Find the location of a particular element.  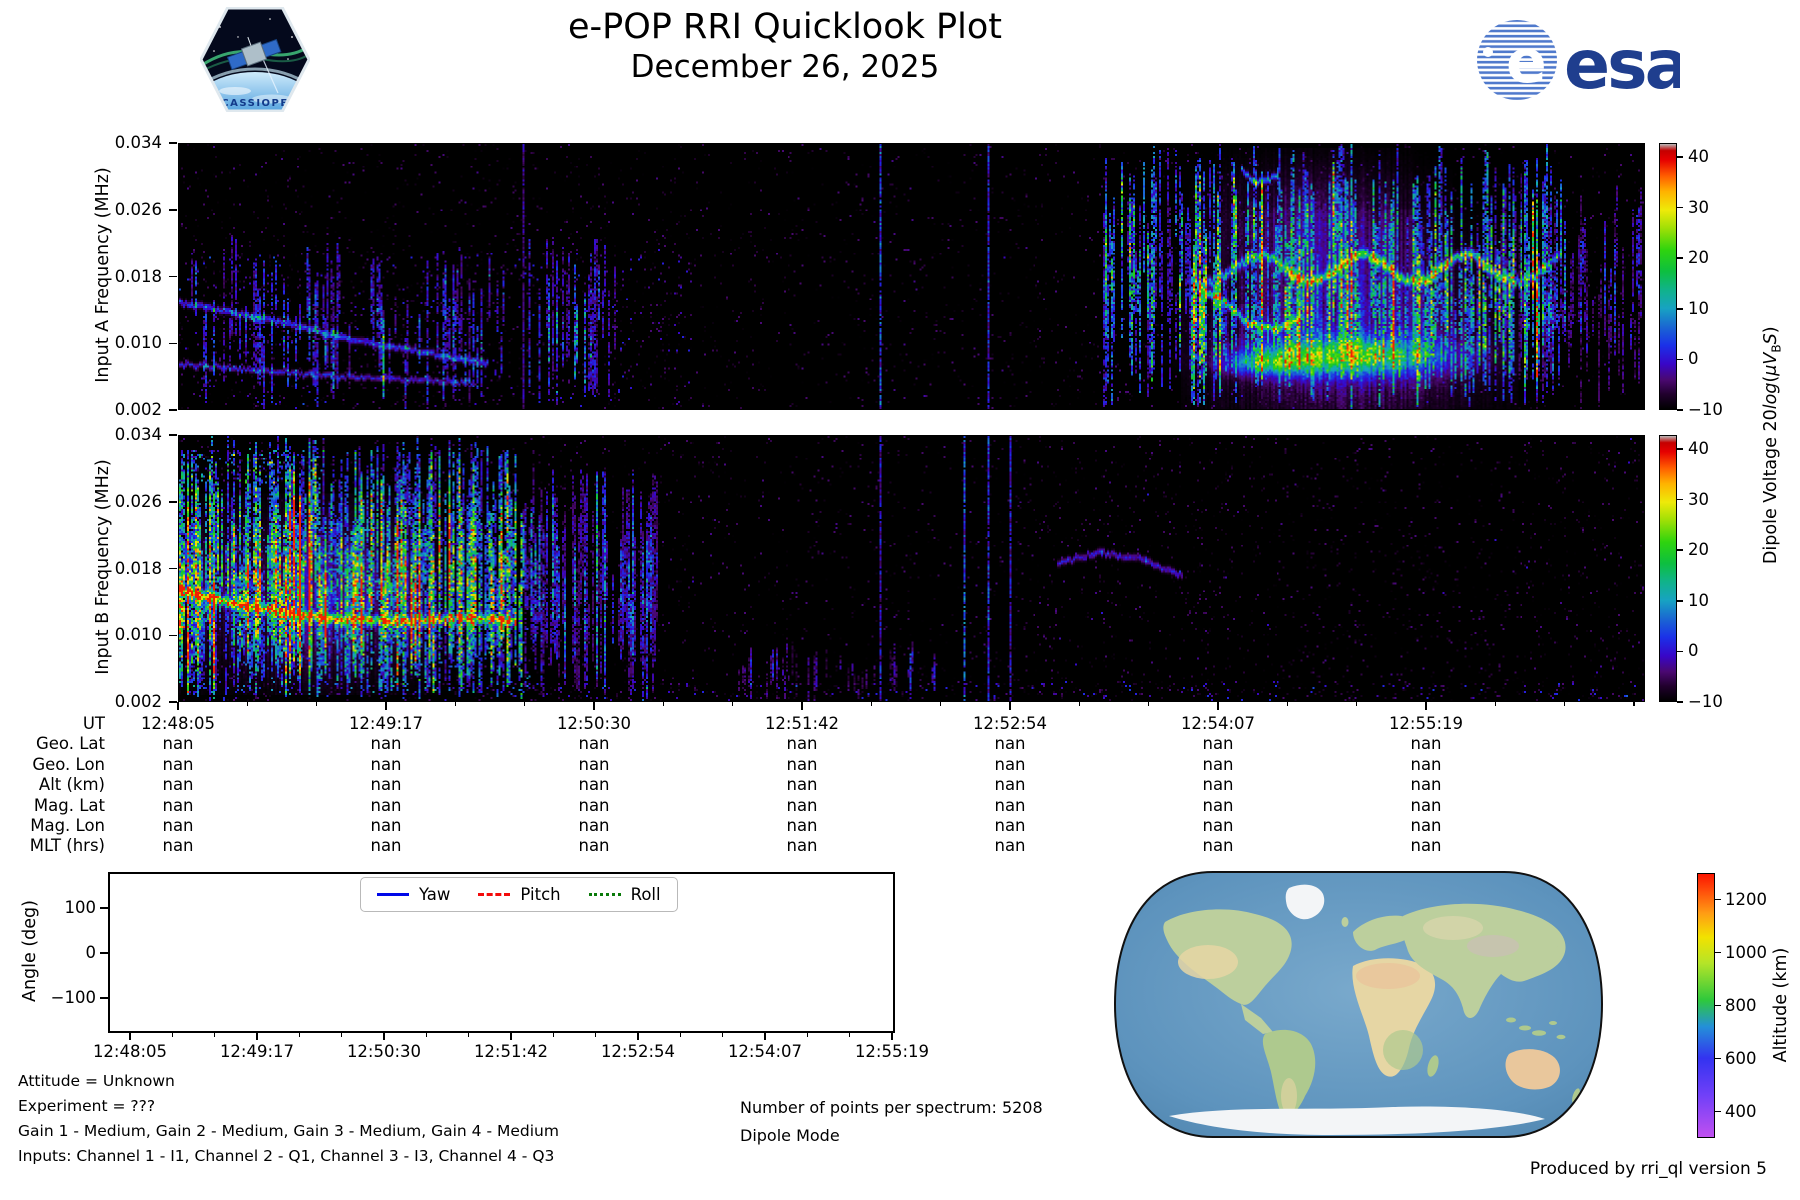

world-map is located at coordinates (1358, 1004).